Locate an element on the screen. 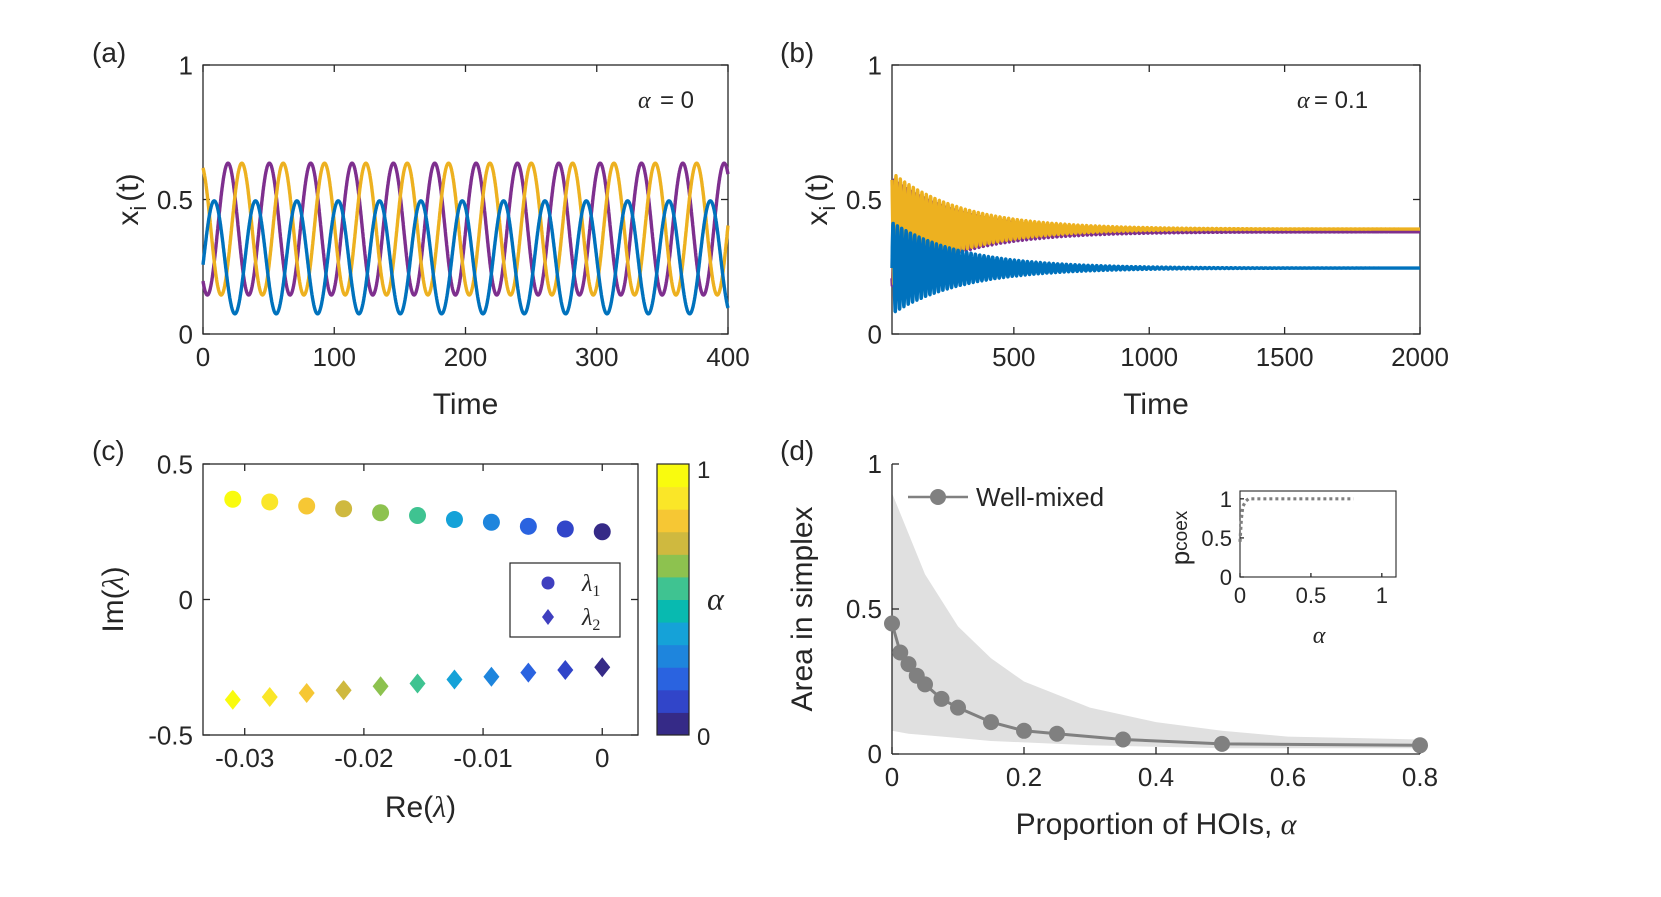  chart-d-x-axis-label: Proportion of HOIs, α is located at coordinates (1157, 824).